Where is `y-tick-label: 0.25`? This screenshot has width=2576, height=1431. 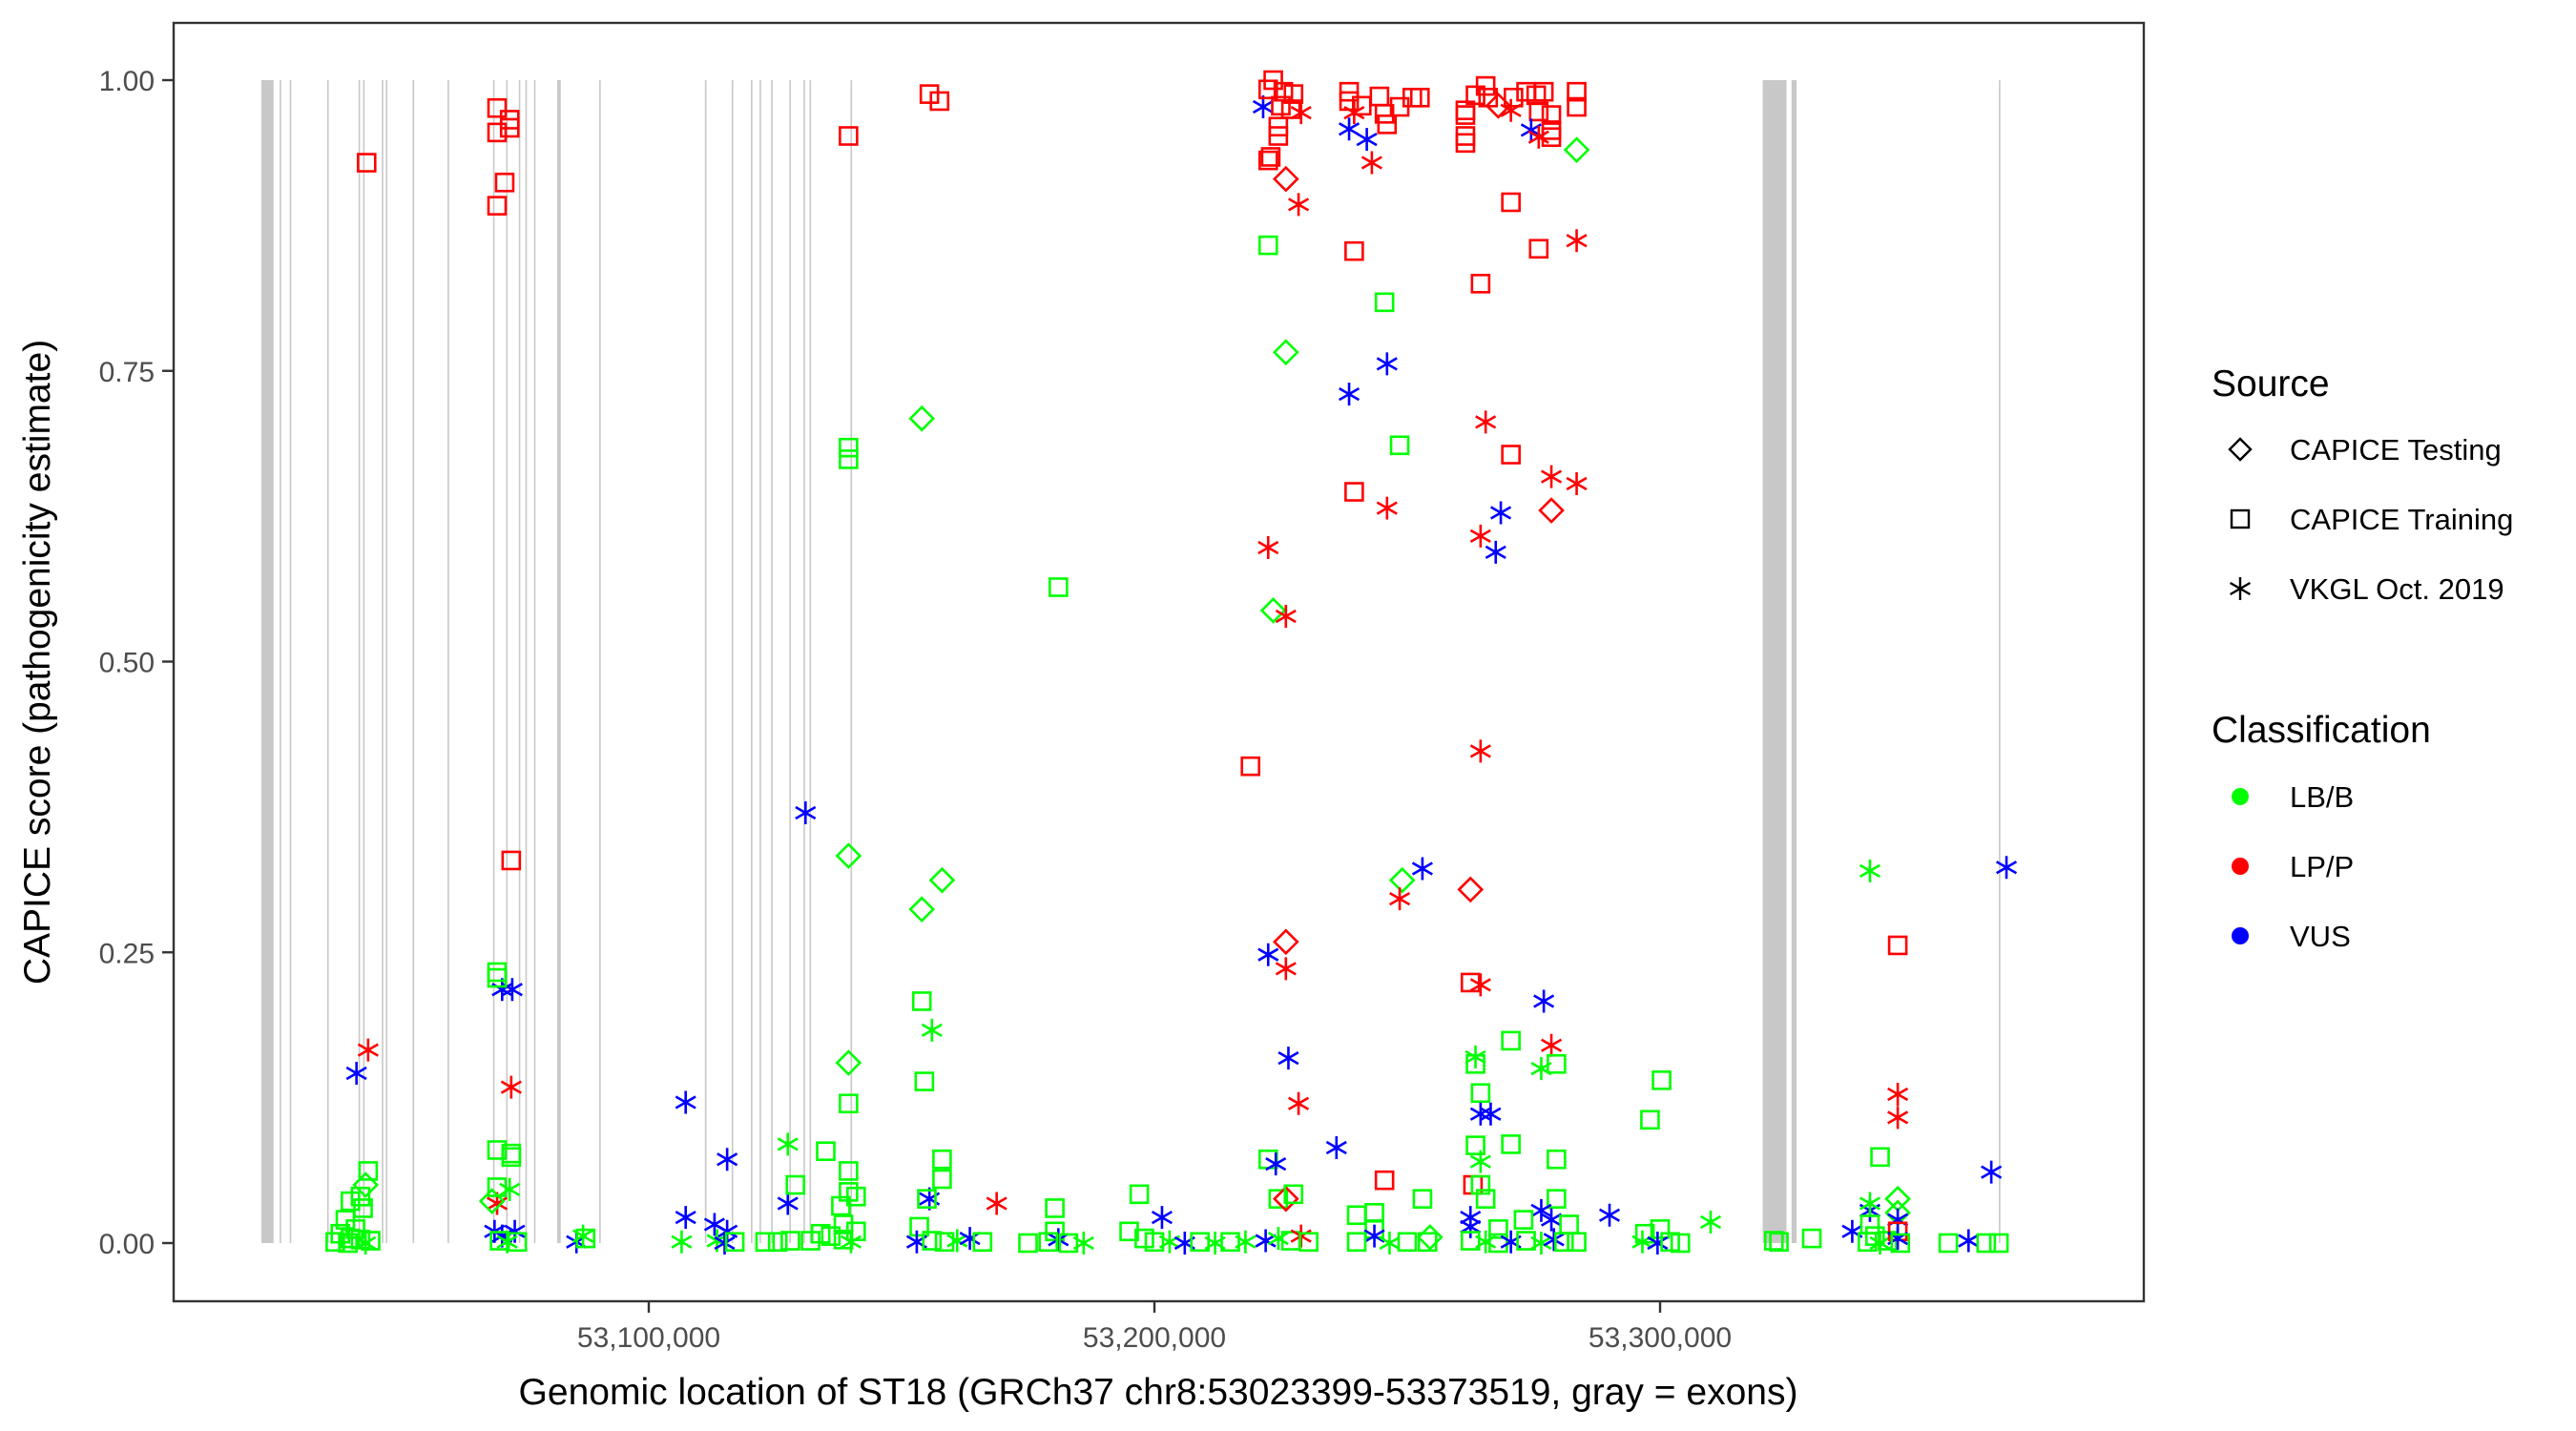
y-tick-label: 0.25 is located at coordinates (127, 953).